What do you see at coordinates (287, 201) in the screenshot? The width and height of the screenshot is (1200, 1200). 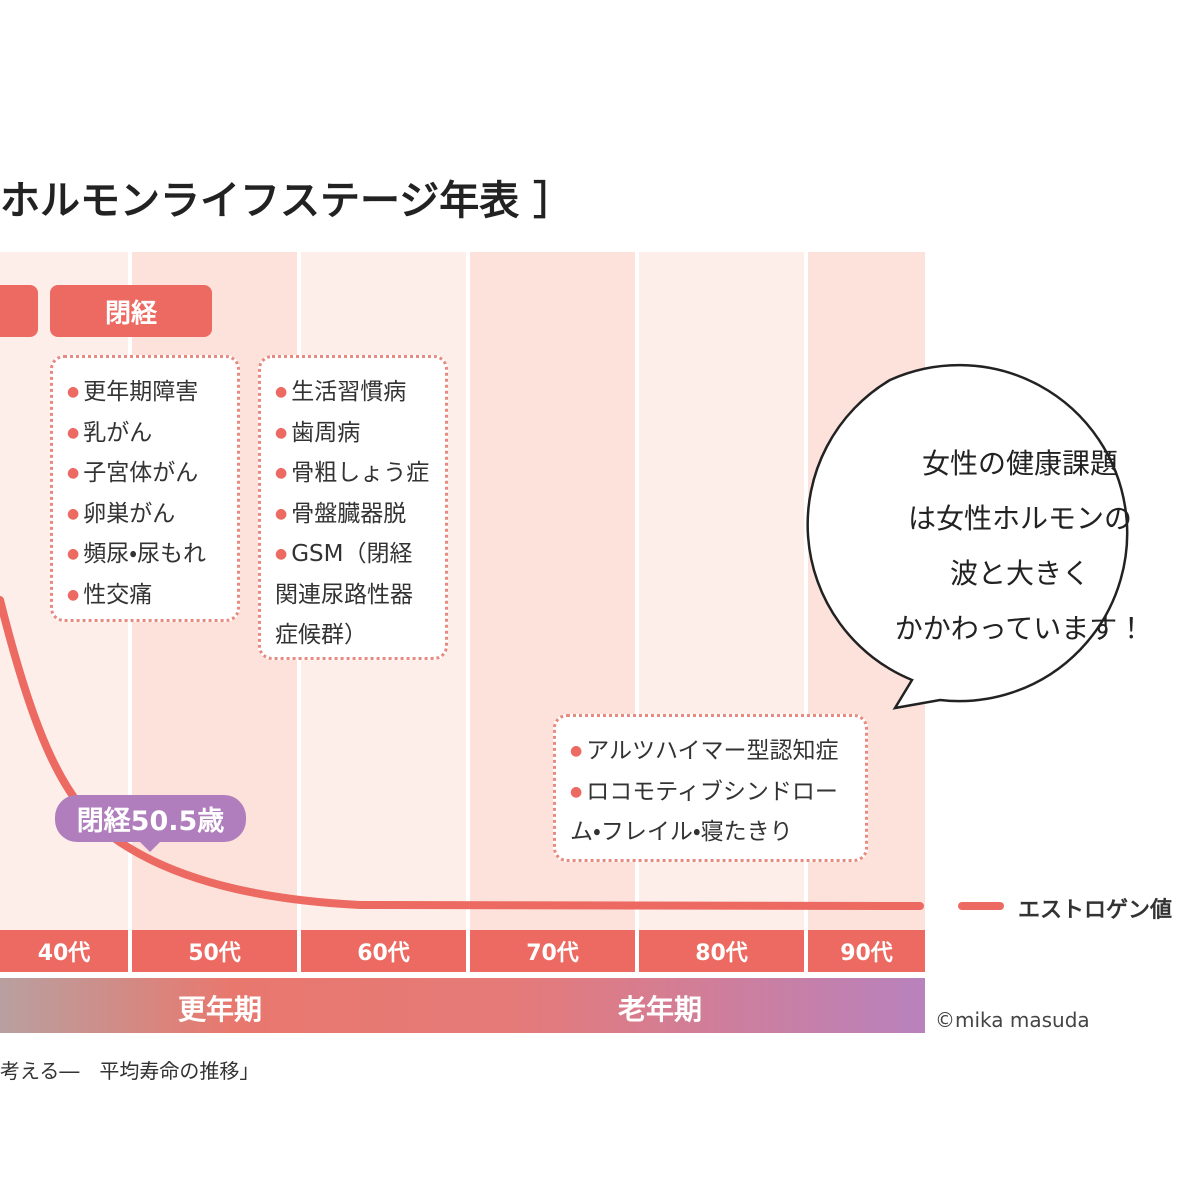 I see `title: ホルモンライフステージ年表 ］` at bounding box center [287, 201].